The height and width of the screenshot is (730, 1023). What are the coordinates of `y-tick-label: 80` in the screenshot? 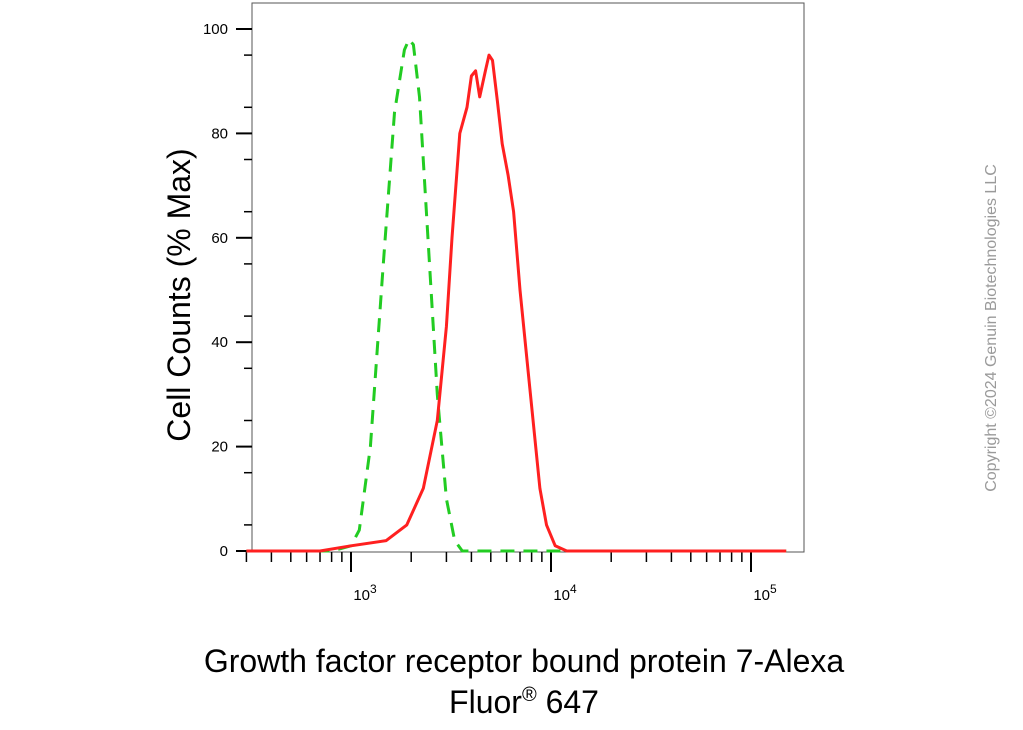 It's located at (219, 133).